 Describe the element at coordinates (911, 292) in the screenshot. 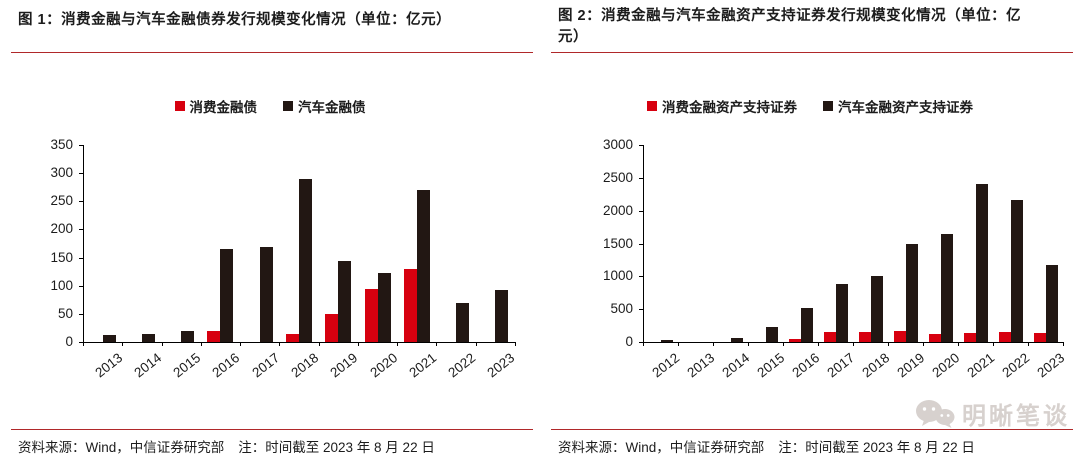

I see `bar-auto-finance-abs-2019` at that location.